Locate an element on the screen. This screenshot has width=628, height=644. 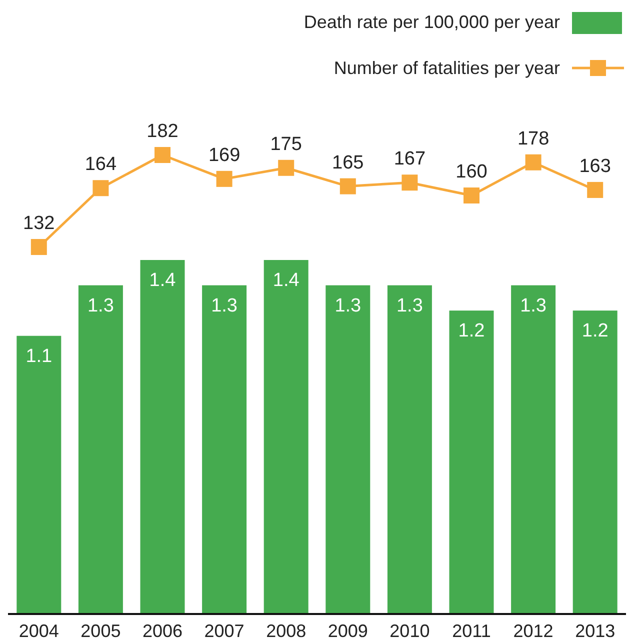
data-label: 178 is located at coordinates (533, 139).